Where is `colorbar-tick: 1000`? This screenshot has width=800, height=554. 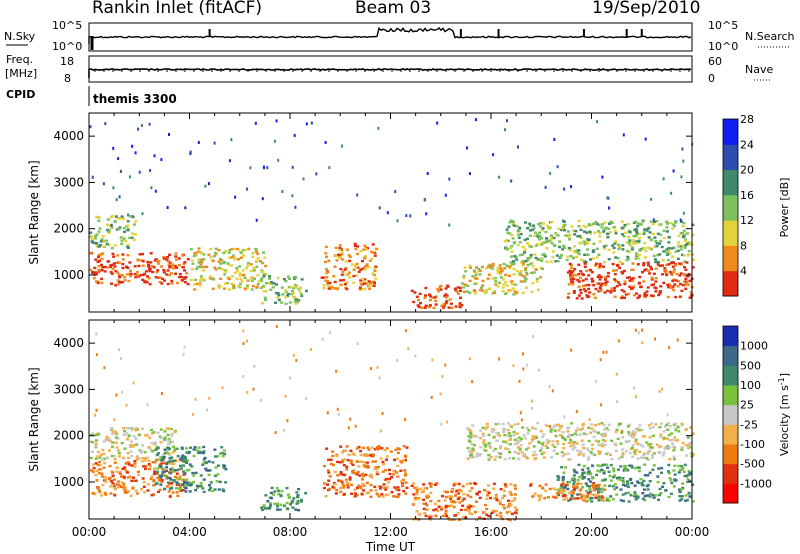
colorbar-tick: 1000 is located at coordinates (754, 346).